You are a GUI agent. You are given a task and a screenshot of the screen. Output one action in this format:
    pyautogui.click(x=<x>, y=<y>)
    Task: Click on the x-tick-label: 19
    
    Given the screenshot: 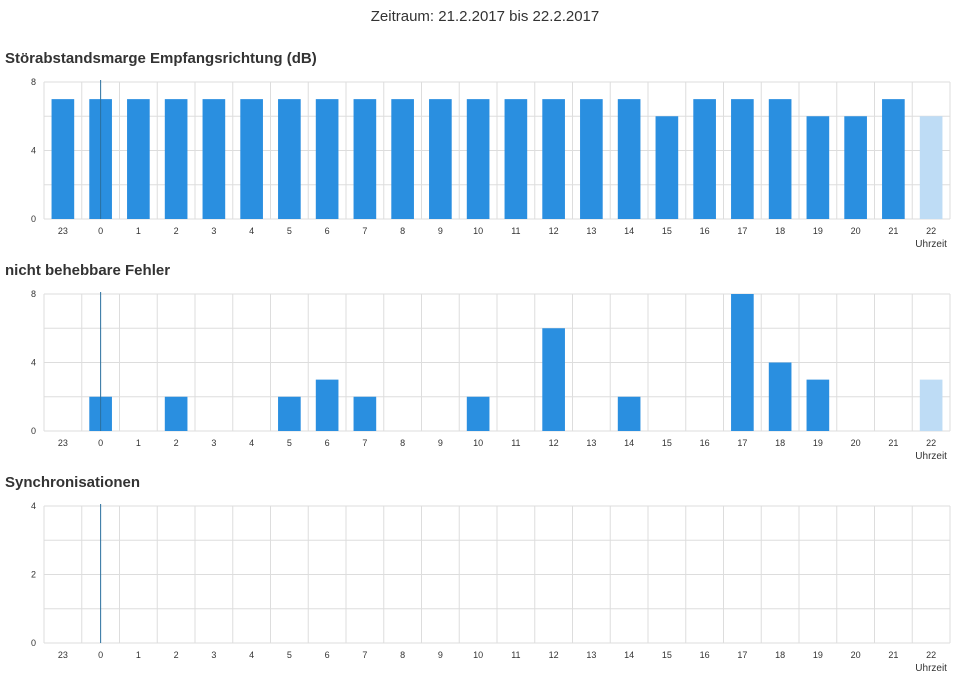 What is the action you would take?
    pyautogui.click(x=818, y=231)
    